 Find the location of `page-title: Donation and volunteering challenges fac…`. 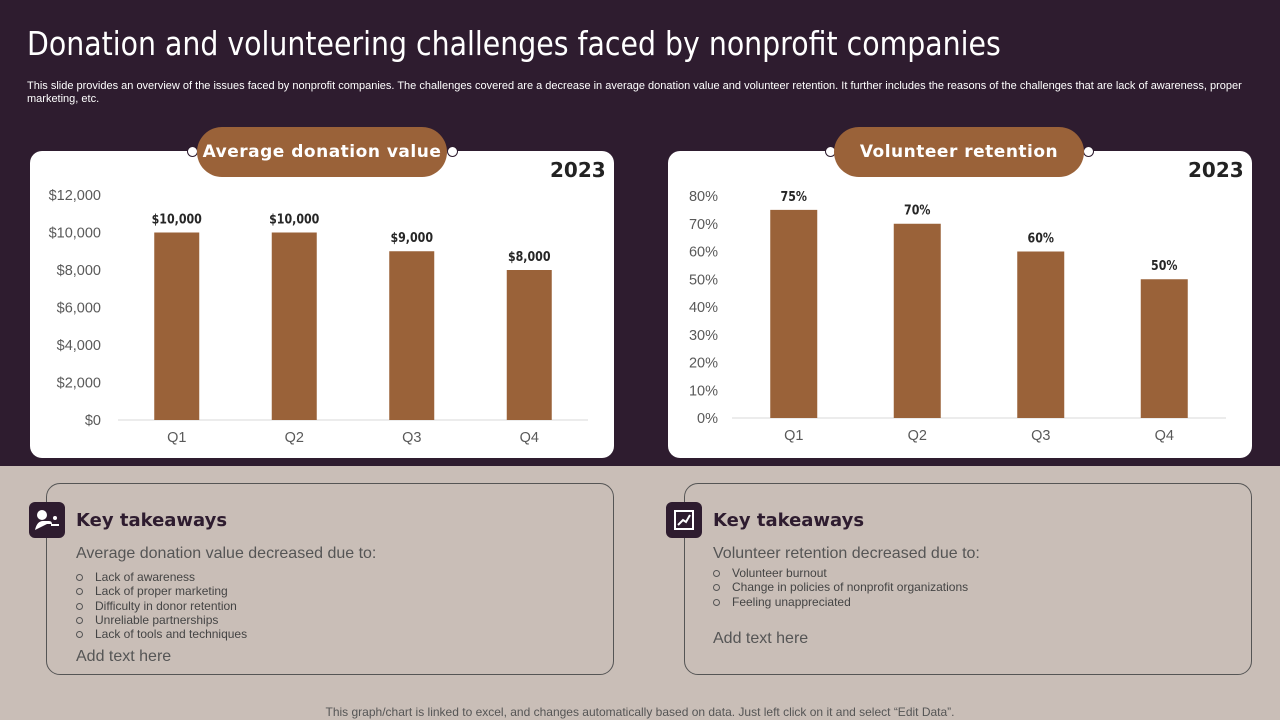

page-title: Donation and volunteering challenges fac… is located at coordinates (514, 43).